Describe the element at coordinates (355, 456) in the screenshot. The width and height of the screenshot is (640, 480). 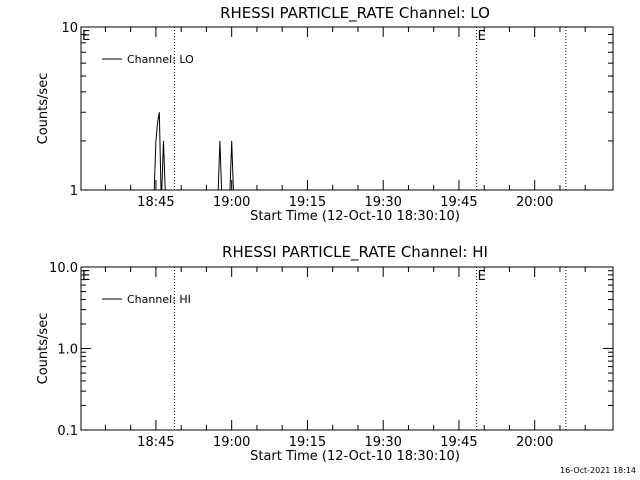
I see `panel2-x-axis-label: Start Time (12-Oct-10 18:30:10)` at that location.